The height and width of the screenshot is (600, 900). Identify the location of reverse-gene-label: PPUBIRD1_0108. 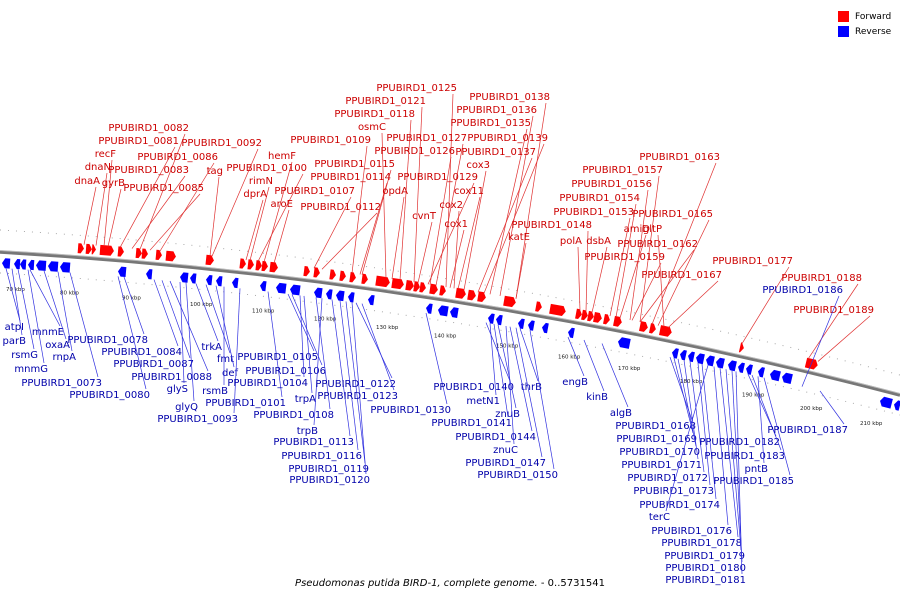
(293, 415).